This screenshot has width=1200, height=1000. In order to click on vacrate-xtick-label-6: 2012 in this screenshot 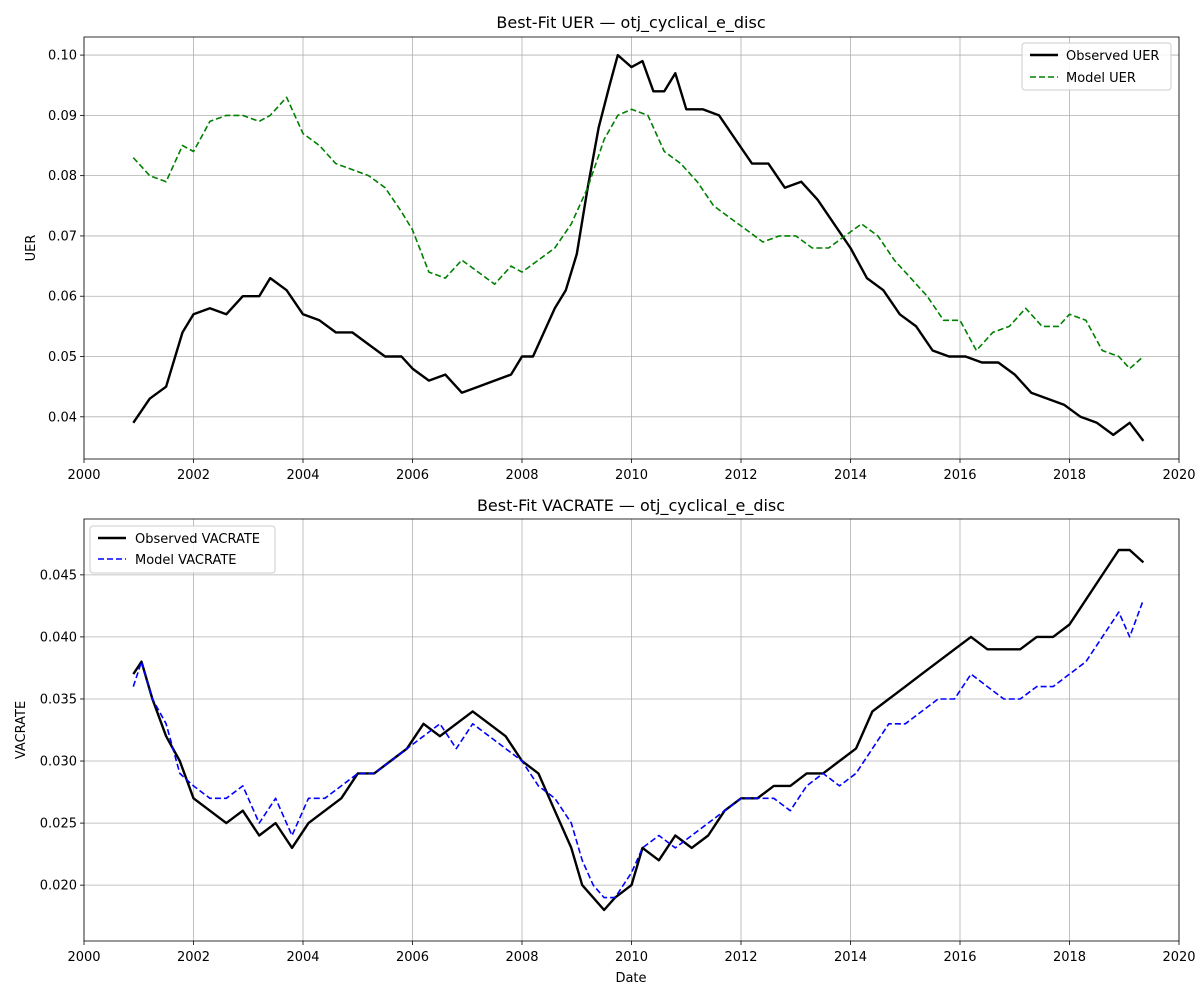, I will do `click(740, 957)`.